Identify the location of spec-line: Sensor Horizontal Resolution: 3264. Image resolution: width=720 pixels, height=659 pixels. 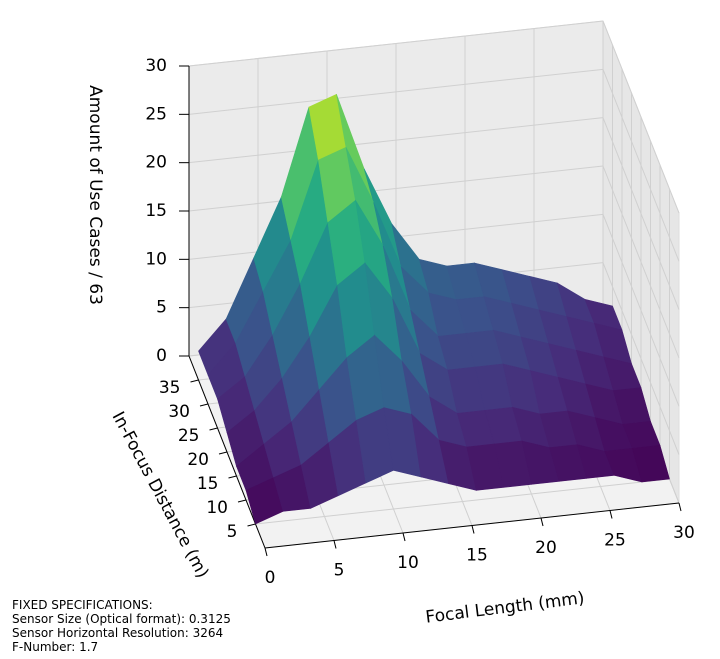
(117, 633).